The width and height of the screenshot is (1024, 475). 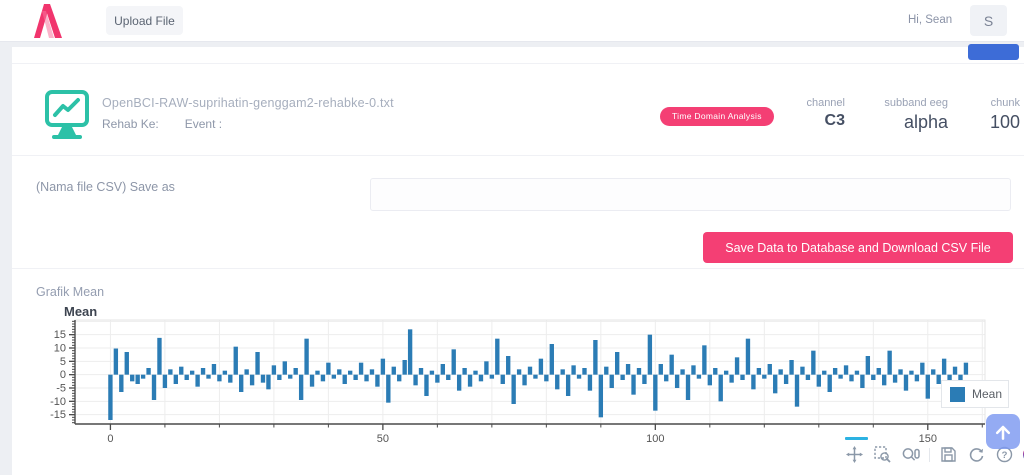 I want to click on monitor-chart-icon, so click(x=67, y=114).